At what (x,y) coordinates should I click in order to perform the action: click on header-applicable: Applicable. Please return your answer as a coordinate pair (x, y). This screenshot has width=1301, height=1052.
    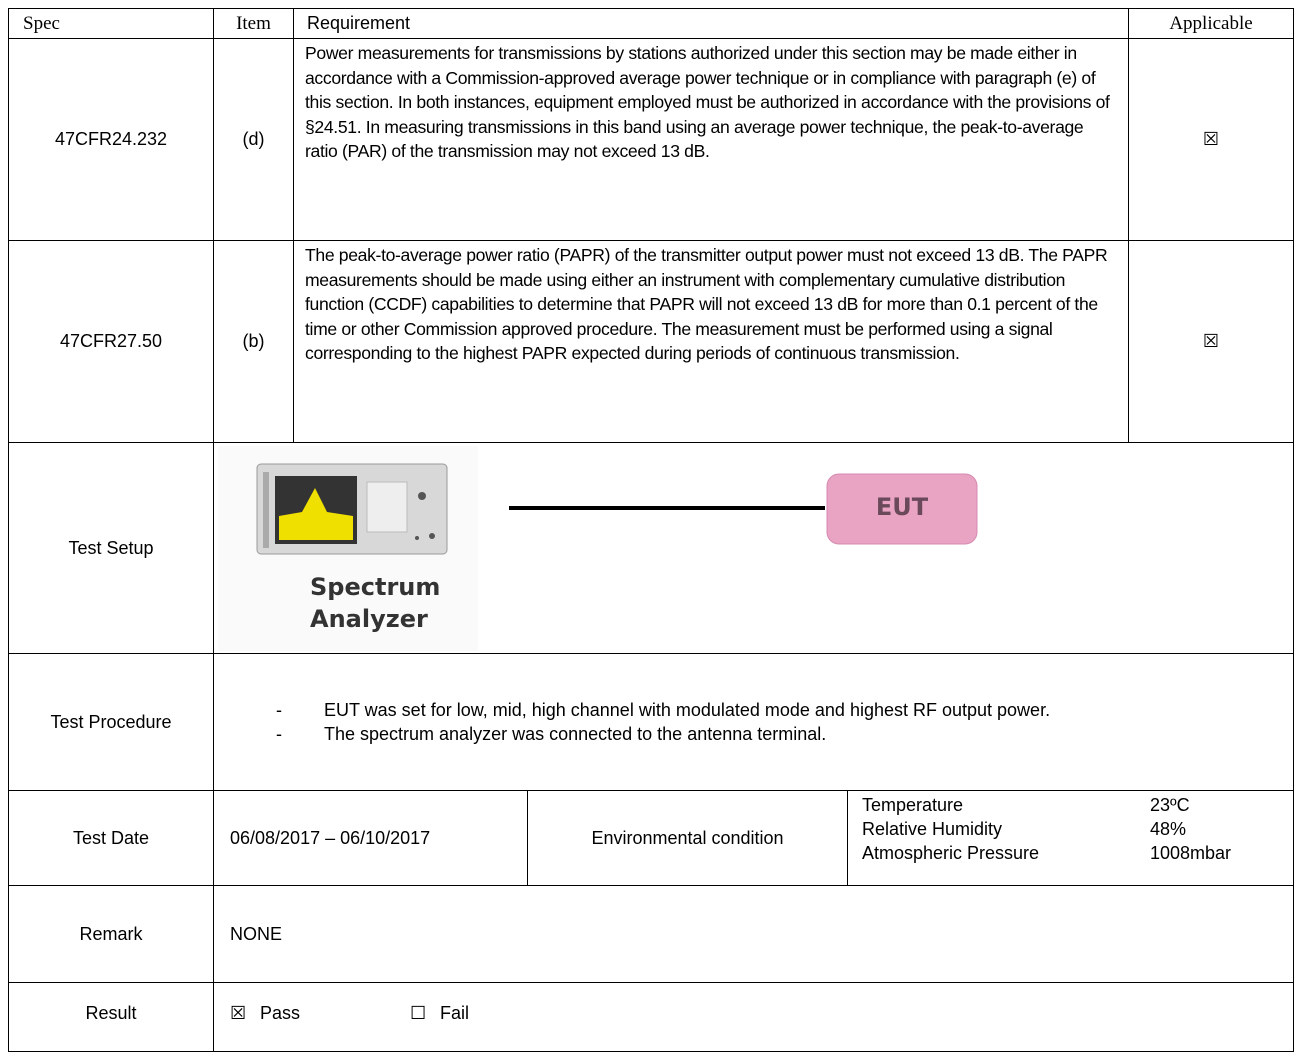
    Looking at the image, I should click on (1211, 23).